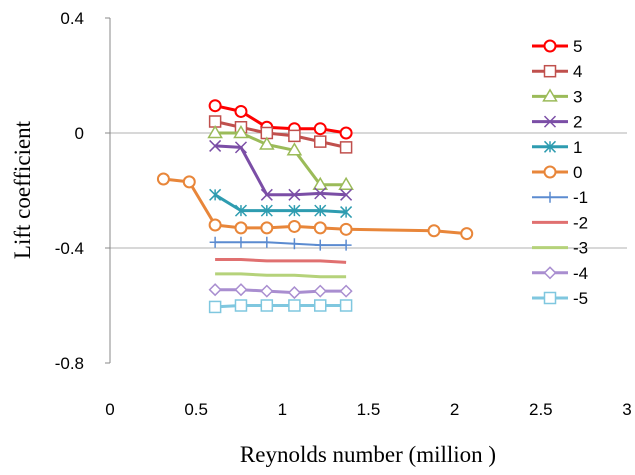  Describe the element at coordinates (79, 133) in the screenshot. I see `y-tick-label: 0` at that location.